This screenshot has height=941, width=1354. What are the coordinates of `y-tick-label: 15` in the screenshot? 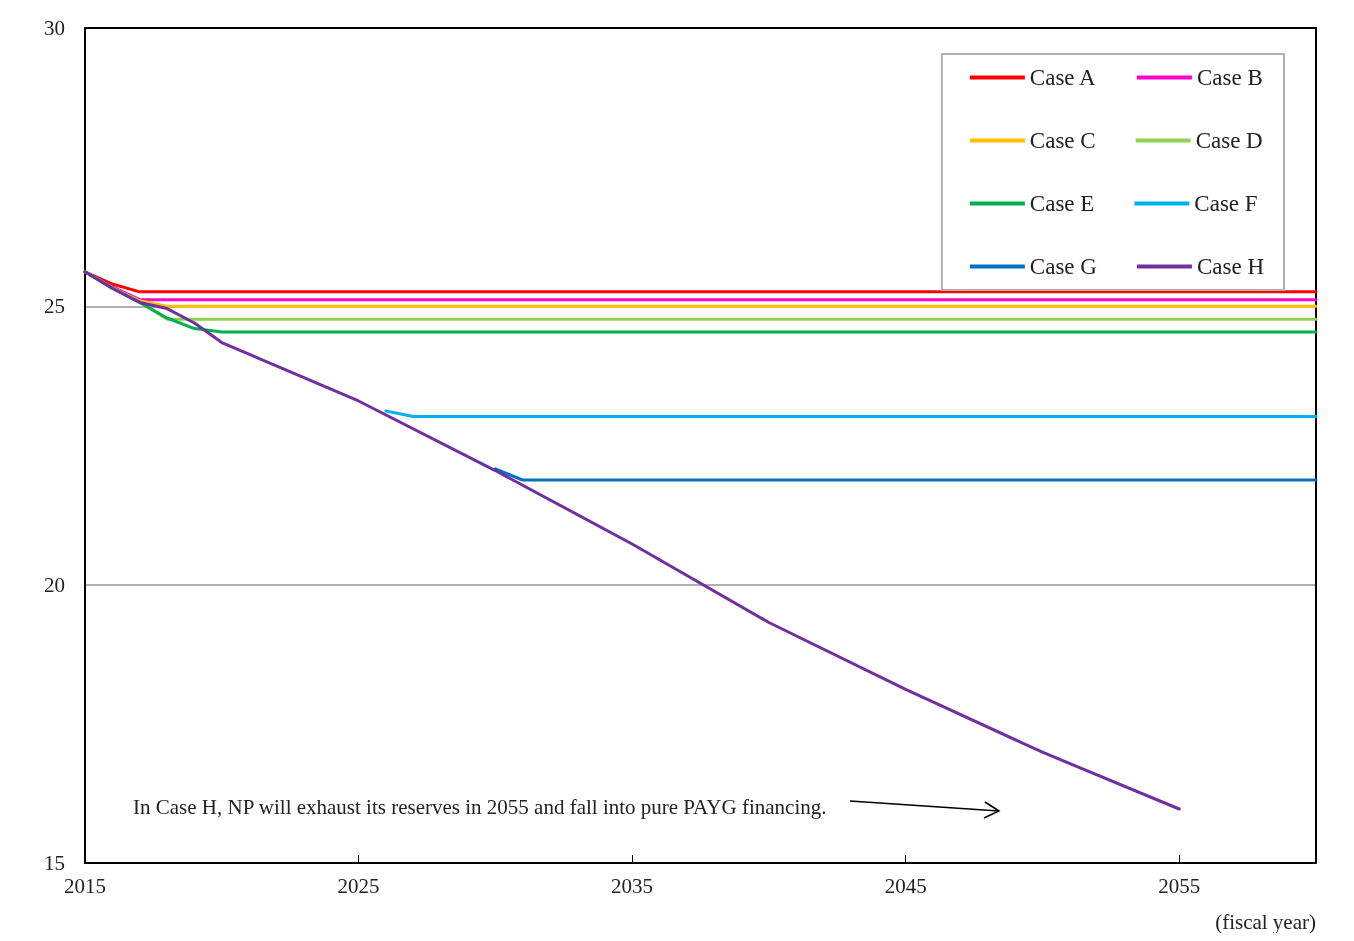 It's located at (54, 863).